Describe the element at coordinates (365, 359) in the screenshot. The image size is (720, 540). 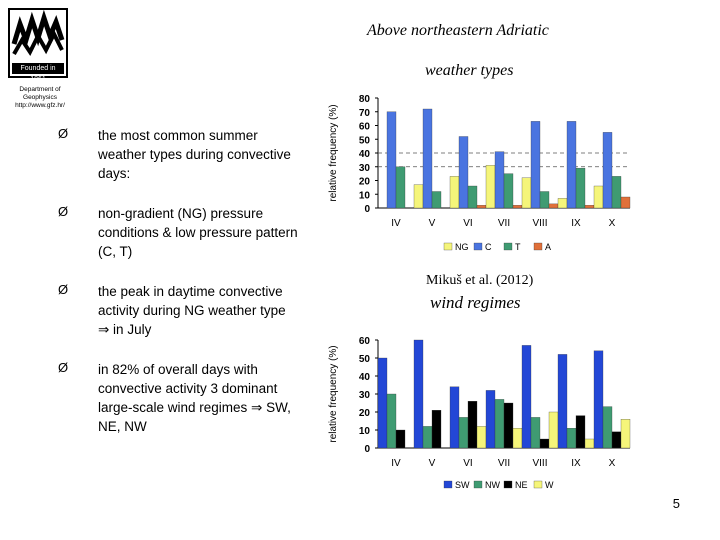
I see `y-tick-label: 50` at that location.